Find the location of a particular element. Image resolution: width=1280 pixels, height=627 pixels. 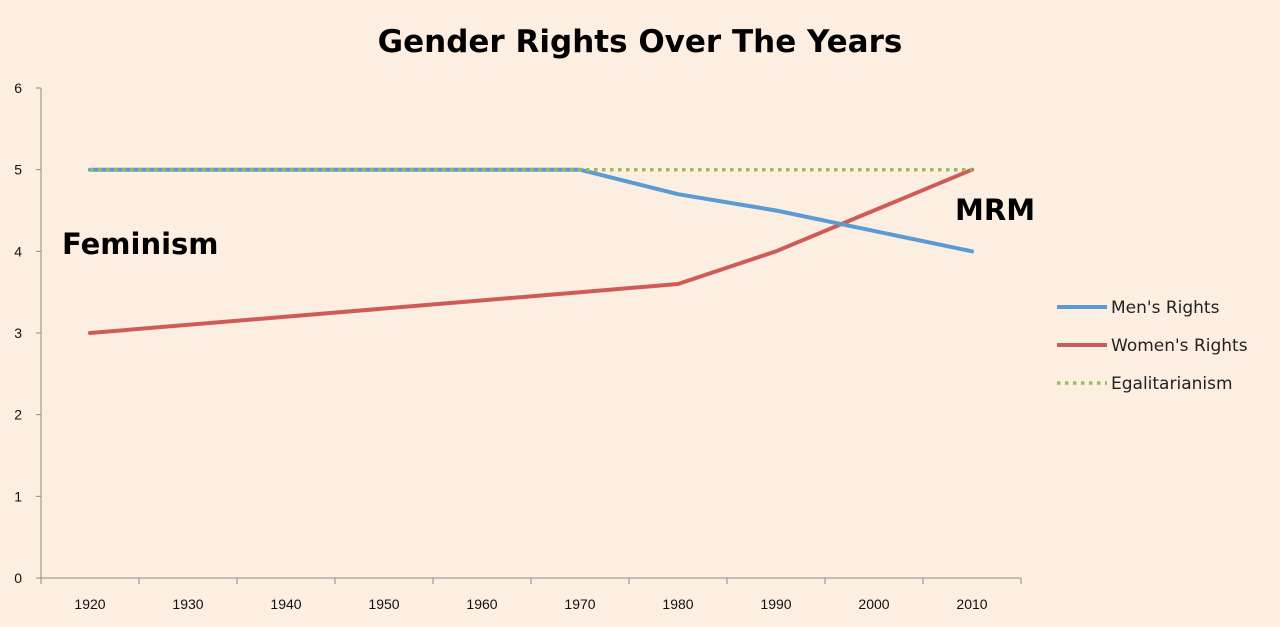

chart-title: Gender Rights Over The Years is located at coordinates (640, 42).